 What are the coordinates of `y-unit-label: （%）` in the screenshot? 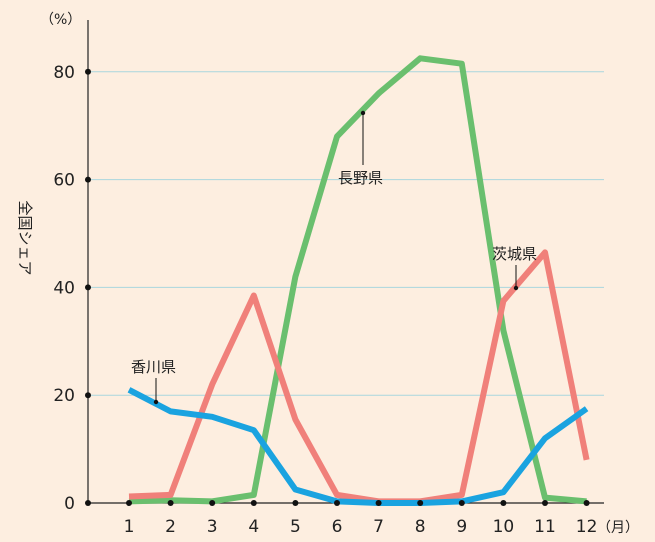 It's located at (60, 20).